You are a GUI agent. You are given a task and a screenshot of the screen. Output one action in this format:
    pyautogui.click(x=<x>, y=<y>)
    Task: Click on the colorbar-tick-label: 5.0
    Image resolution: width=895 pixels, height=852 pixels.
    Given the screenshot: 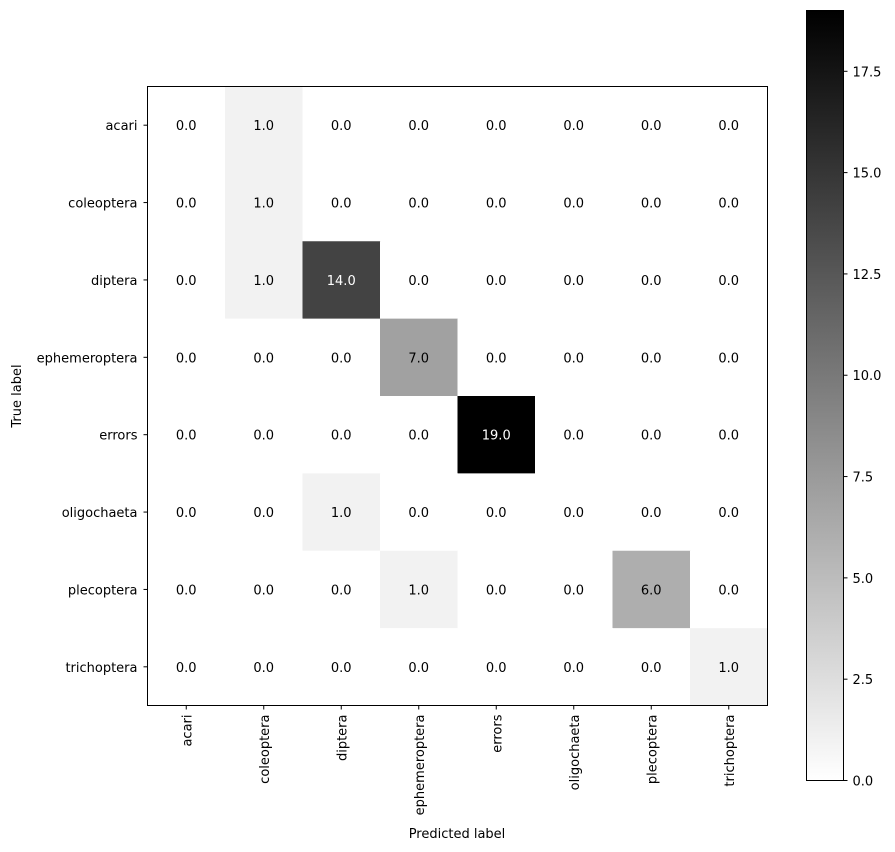 What is the action you would take?
    pyautogui.click(x=863, y=579)
    